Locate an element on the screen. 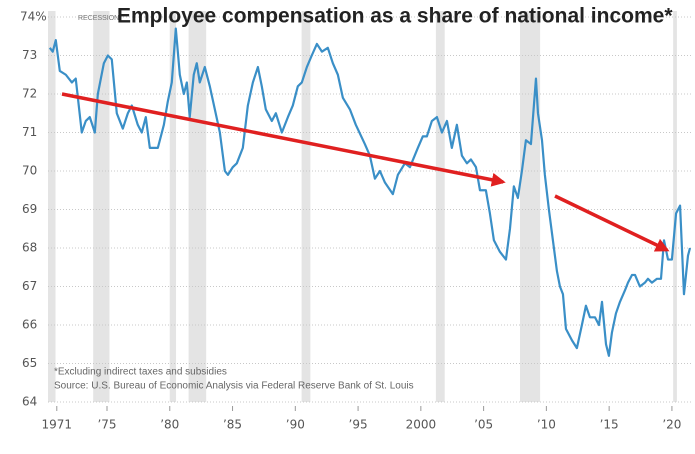 This screenshot has width=695, height=454. y-tick-label: 70 is located at coordinates (29, 171).